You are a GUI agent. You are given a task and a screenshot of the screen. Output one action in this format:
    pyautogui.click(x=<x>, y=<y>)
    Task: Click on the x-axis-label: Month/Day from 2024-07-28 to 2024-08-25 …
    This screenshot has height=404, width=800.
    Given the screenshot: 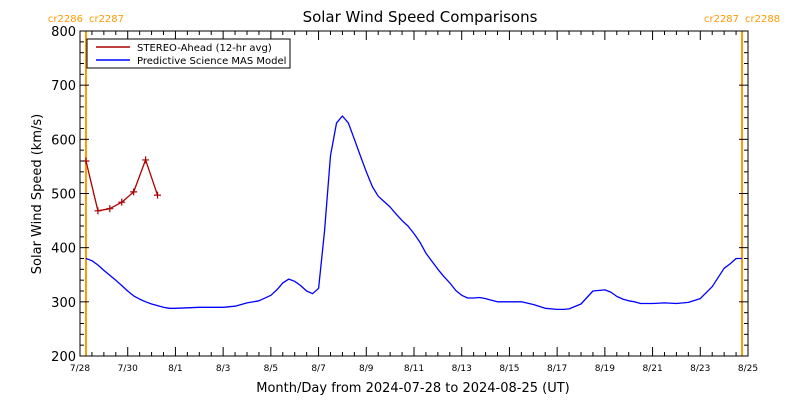 What is the action you would take?
    pyautogui.click(x=412, y=388)
    